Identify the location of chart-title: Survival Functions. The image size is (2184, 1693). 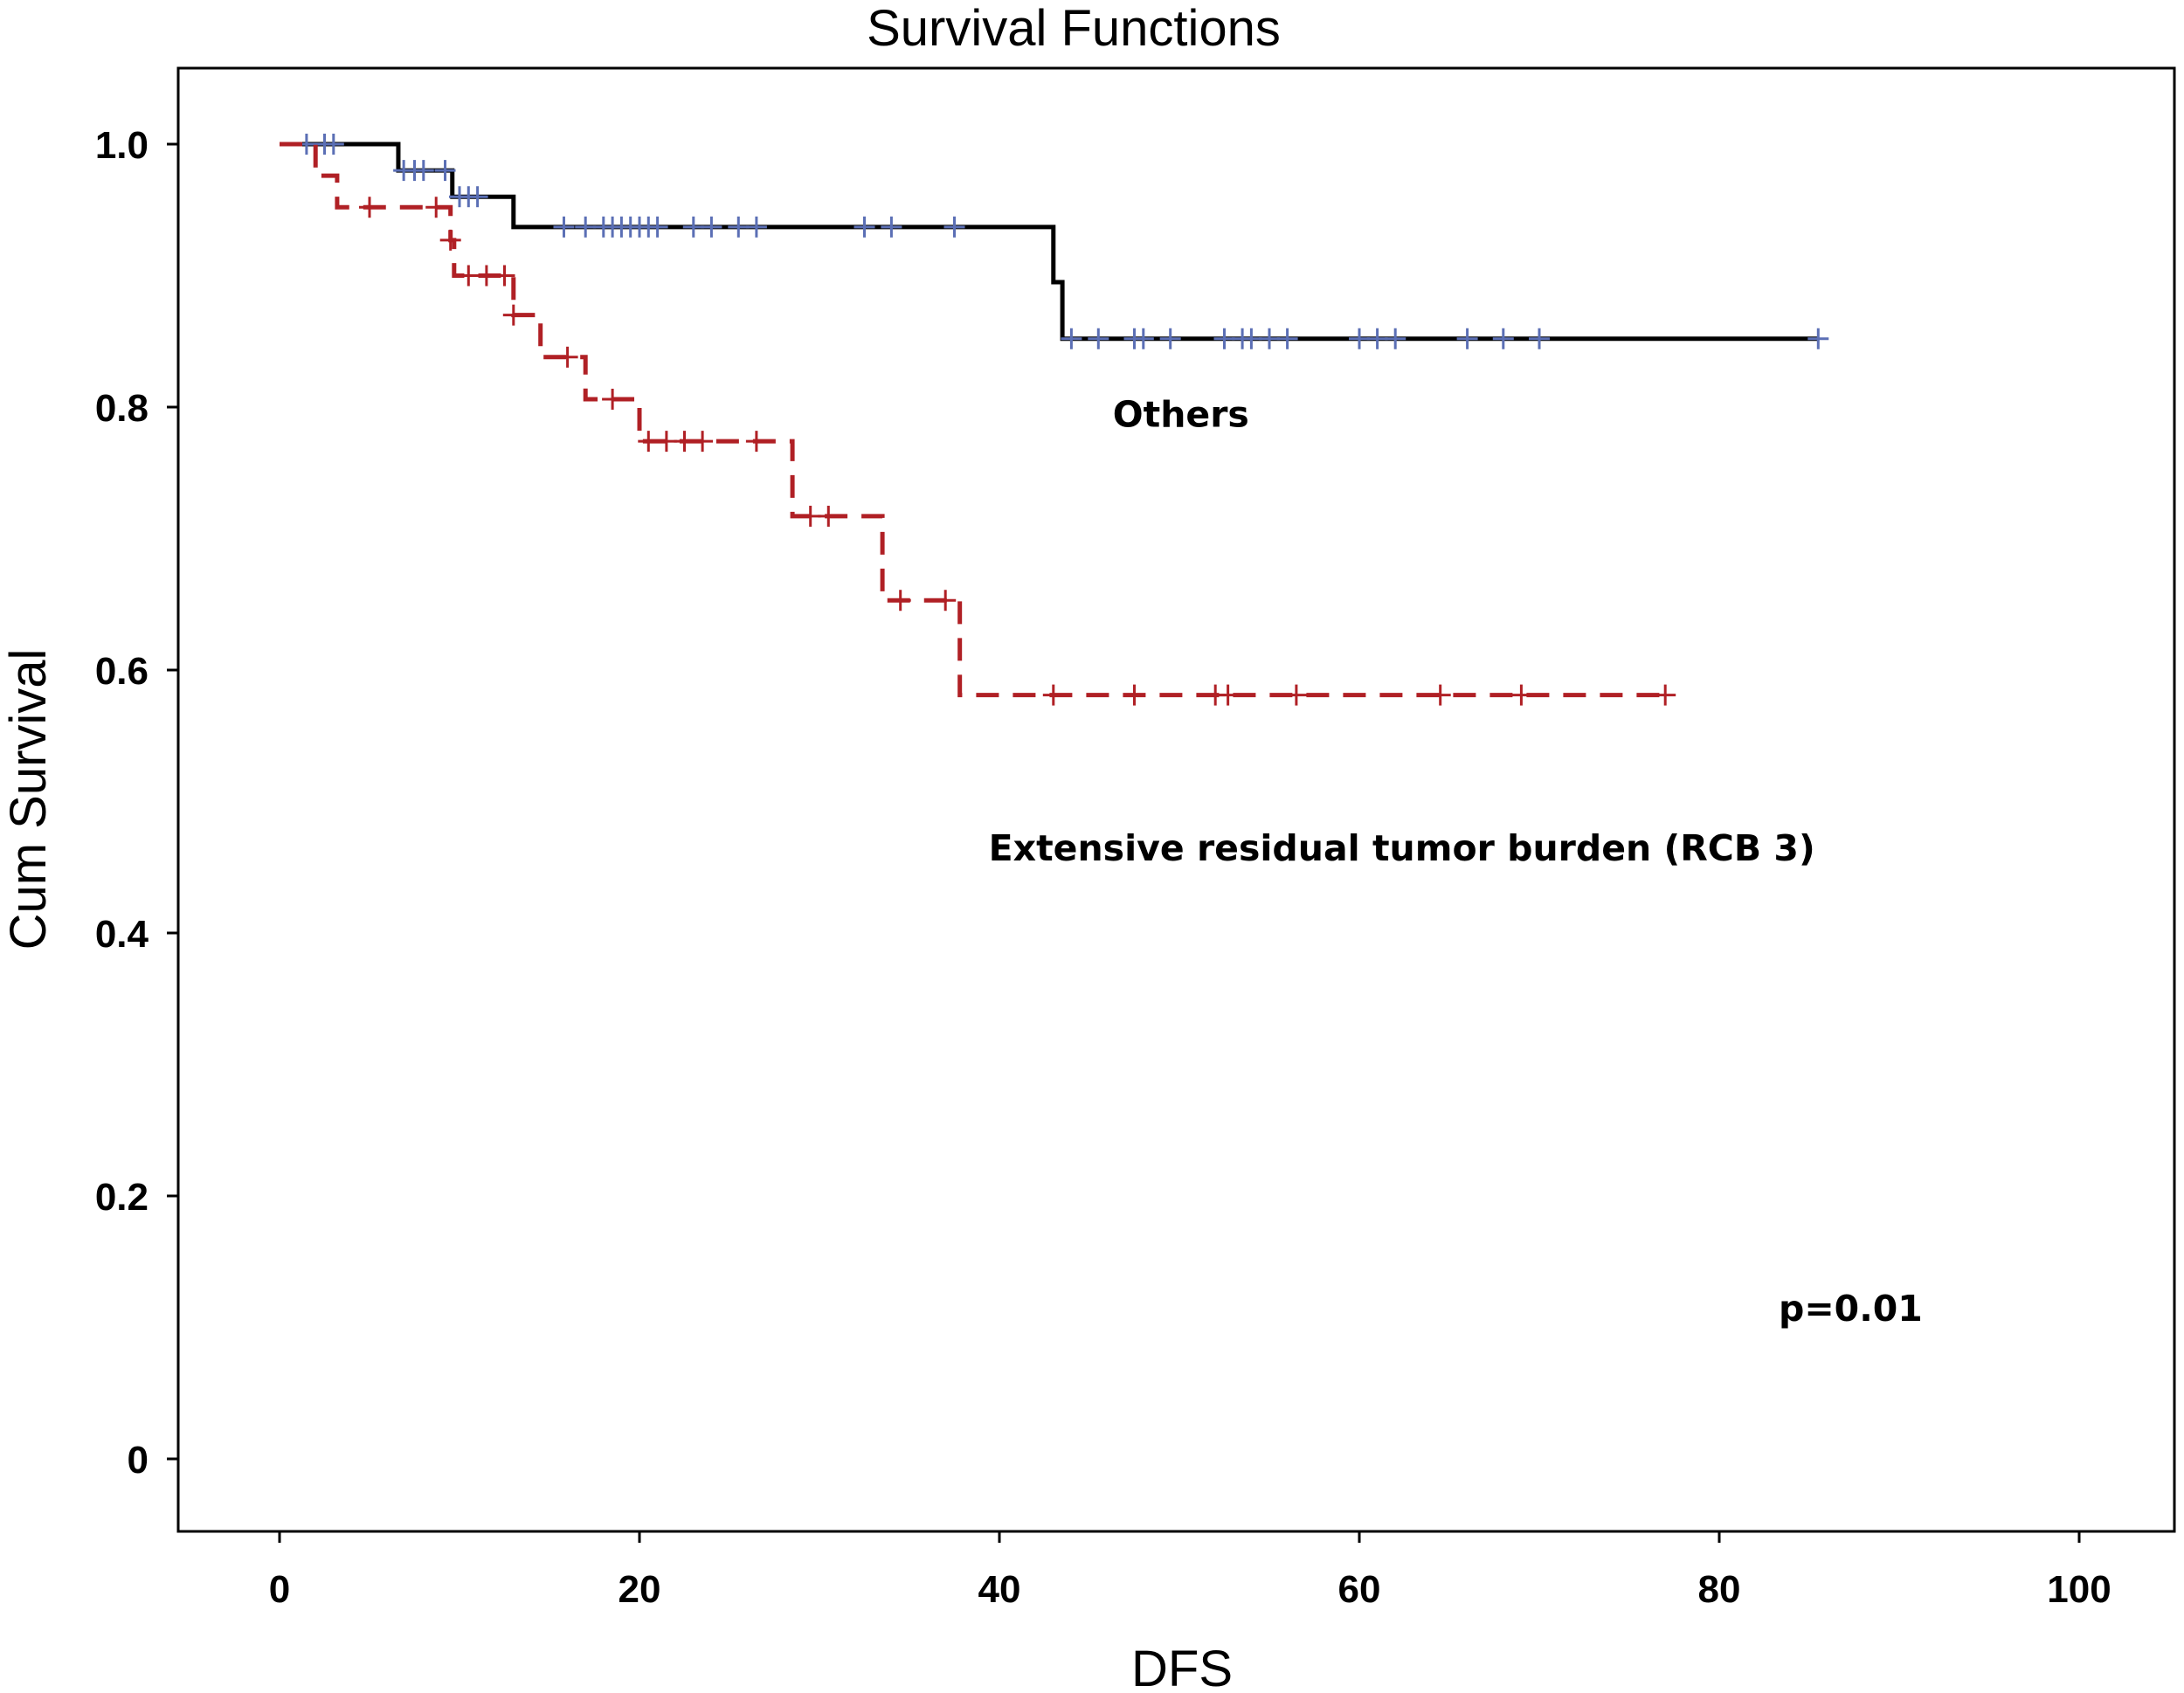
(1074, 28).